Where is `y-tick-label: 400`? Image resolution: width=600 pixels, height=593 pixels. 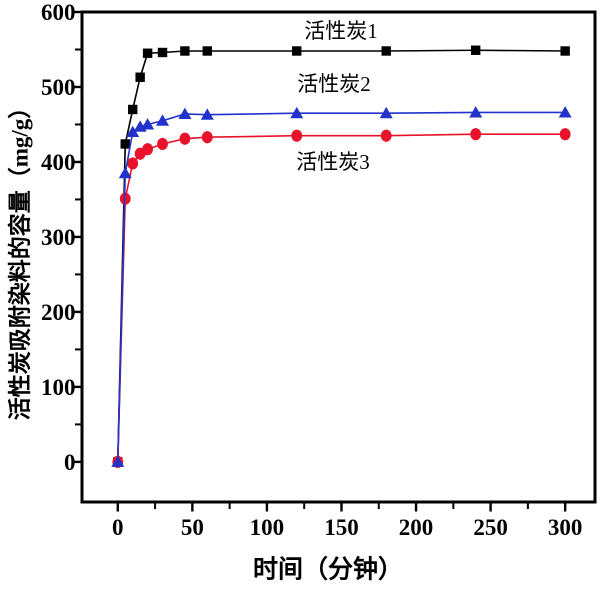 y-tick-label: 400 is located at coordinates (58, 162).